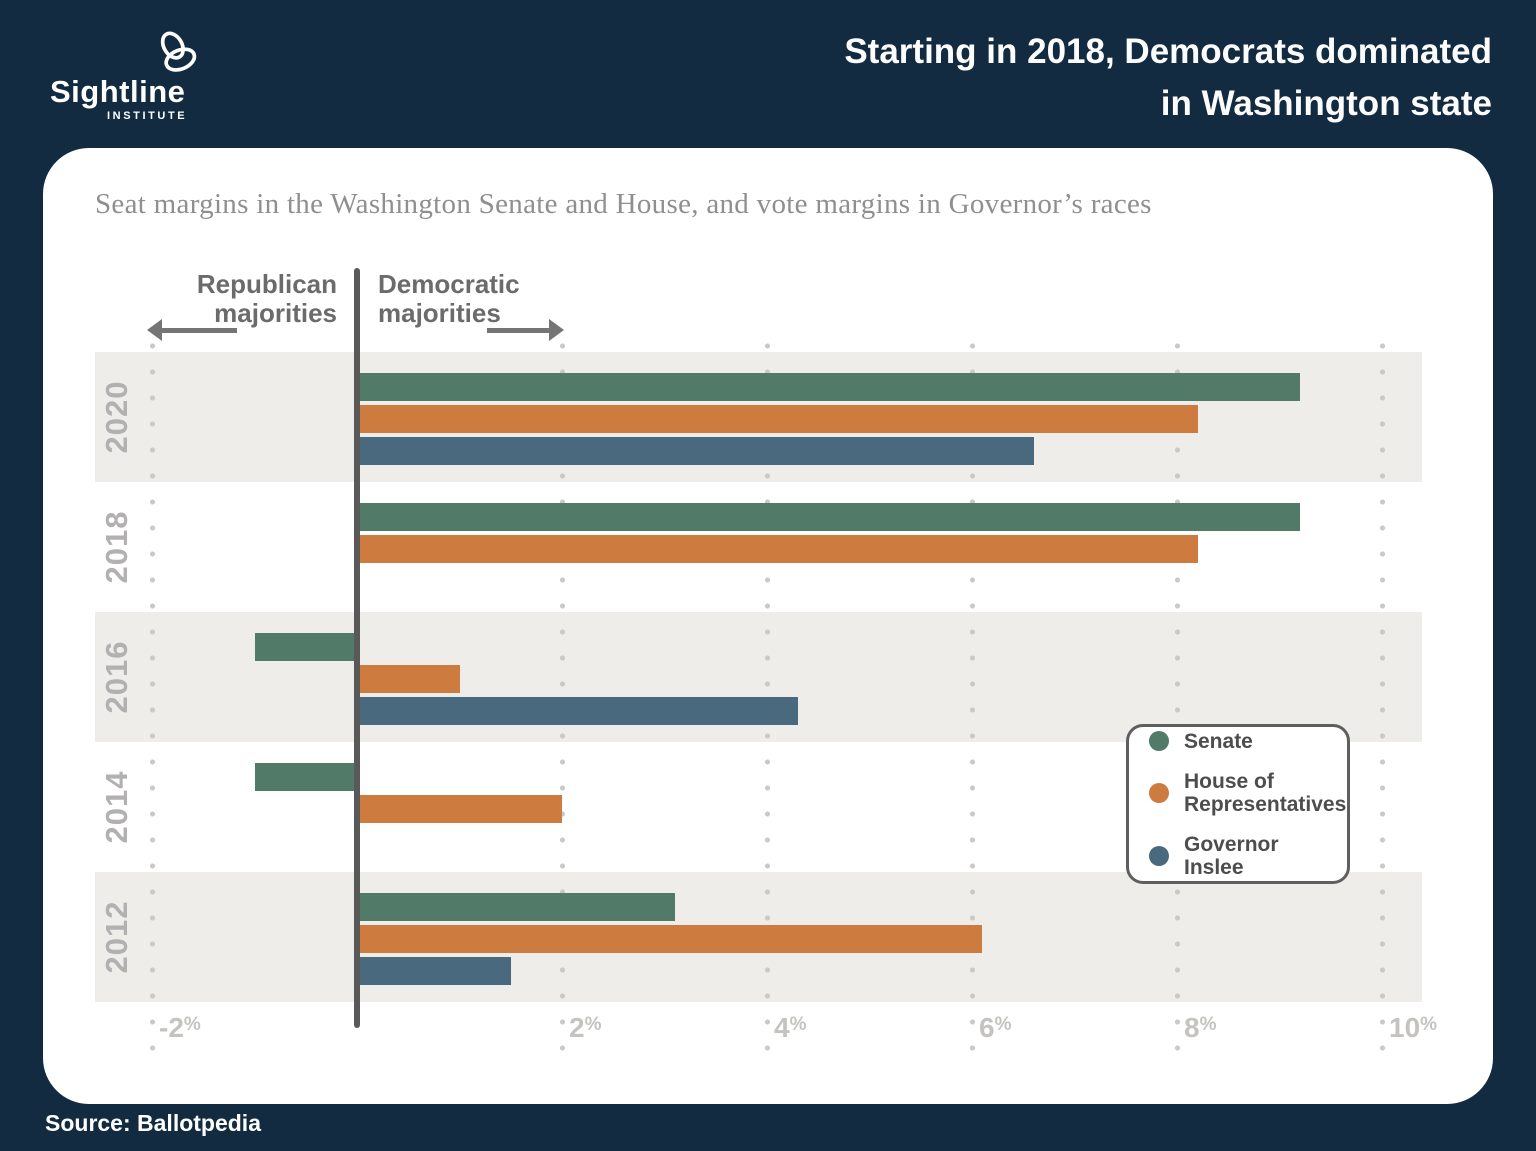 The width and height of the screenshot is (1536, 1151). Describe the element at coordinates (116, 677) in the screenshot. I see `year-label-2016: 2016` at that location.